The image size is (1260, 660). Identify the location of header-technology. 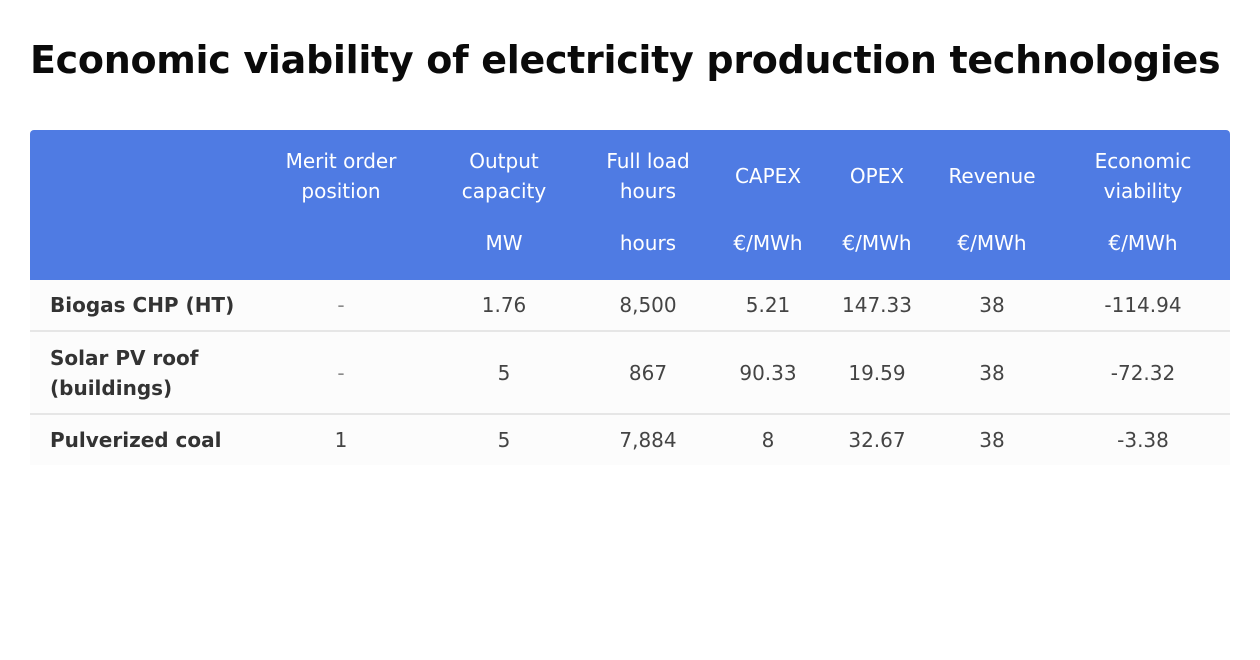
(145, 175).